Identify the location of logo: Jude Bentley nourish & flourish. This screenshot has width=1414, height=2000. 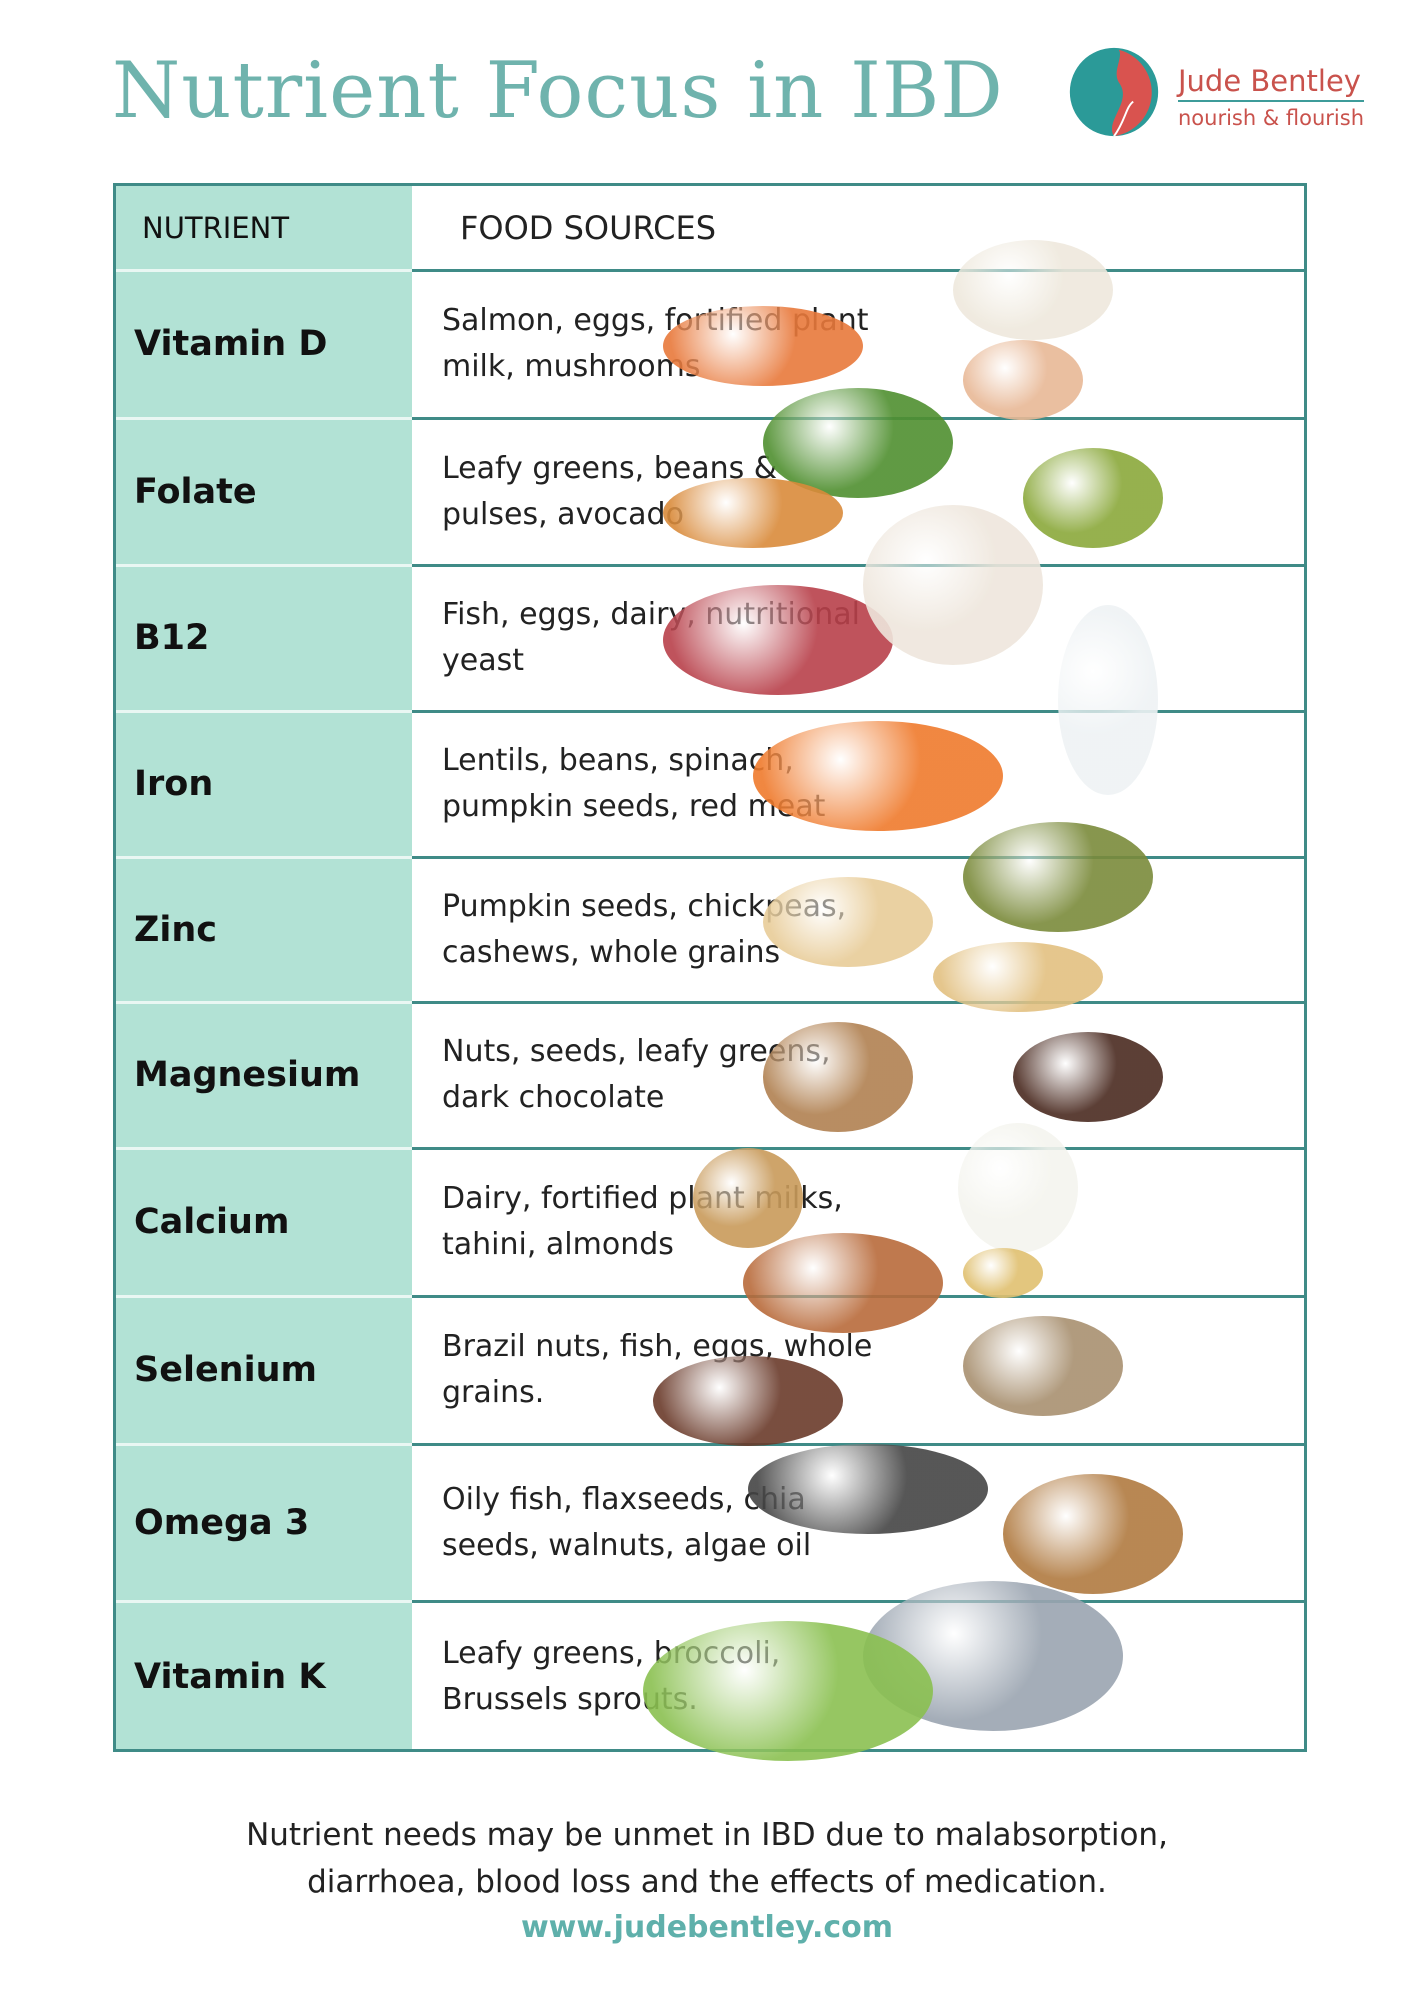
(1226, 94).